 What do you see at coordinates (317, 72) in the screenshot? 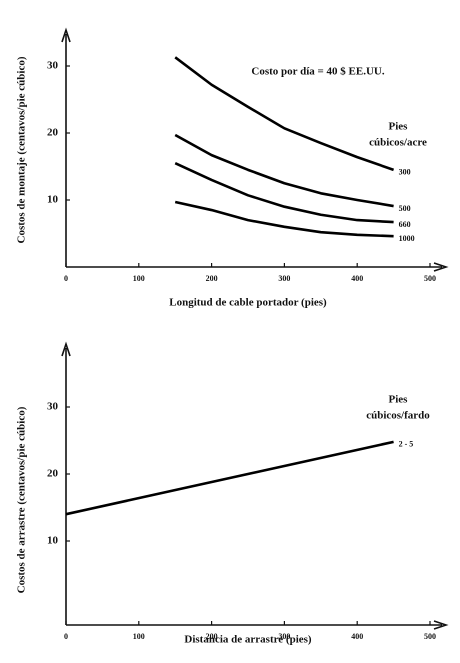
I see `annotation: Costo por día = 40 $ EE.UU.` at bounding box center [317, 72].